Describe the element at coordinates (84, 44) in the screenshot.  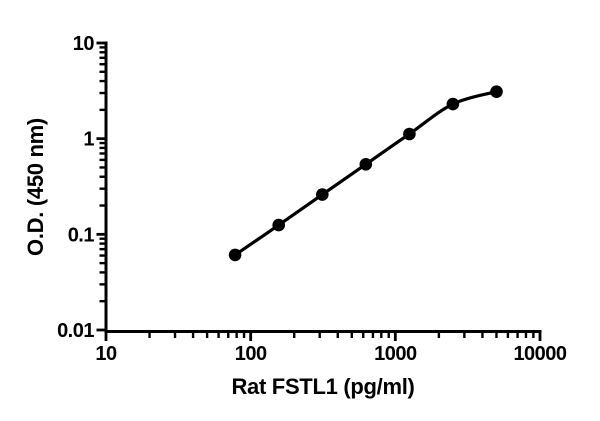
I see `y-tick-label: 10` at that location.